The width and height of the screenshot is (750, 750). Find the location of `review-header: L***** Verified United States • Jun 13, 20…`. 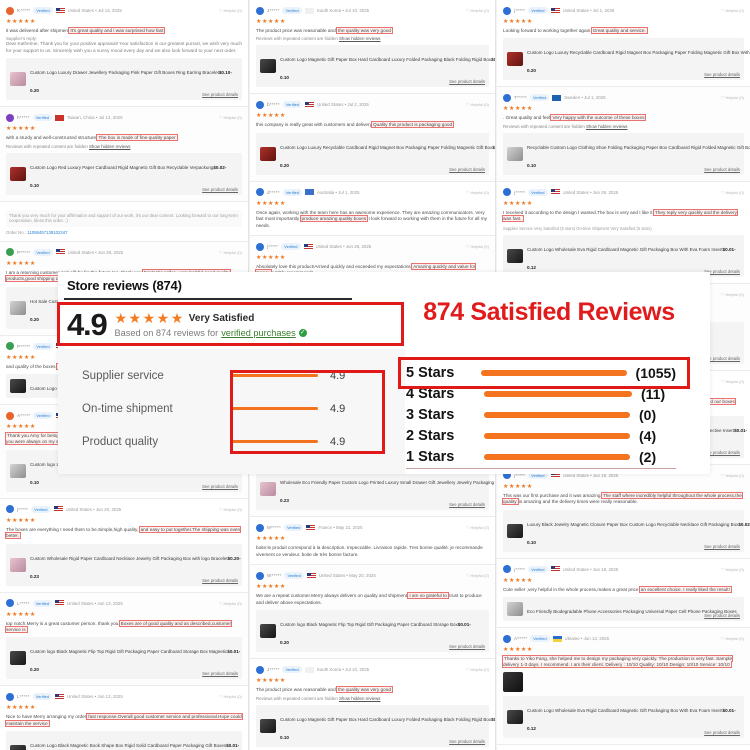

review-header: L***** Verified United States • Jun 13, 20… is located at coordinates (124, 603).